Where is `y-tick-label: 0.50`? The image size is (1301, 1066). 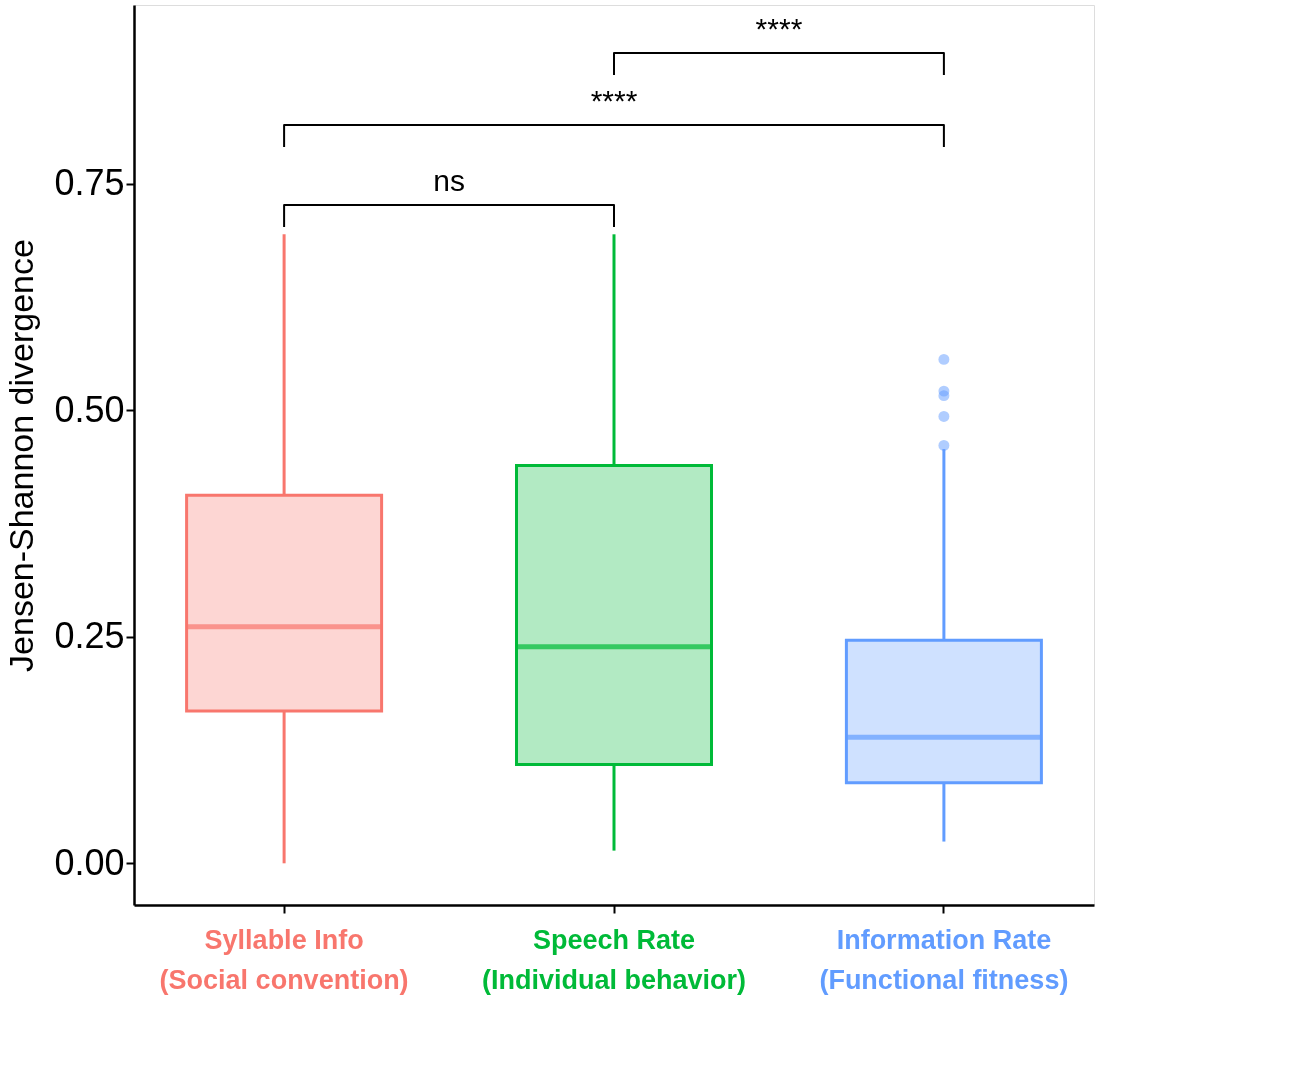 y-tick-label: 0.50 is located at coordinates (89, 409).